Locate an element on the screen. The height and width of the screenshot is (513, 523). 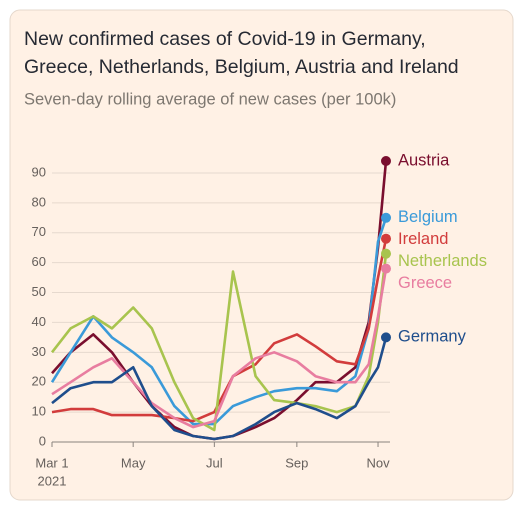
y-tick-label: 10 is located at coordinates (39, 411).